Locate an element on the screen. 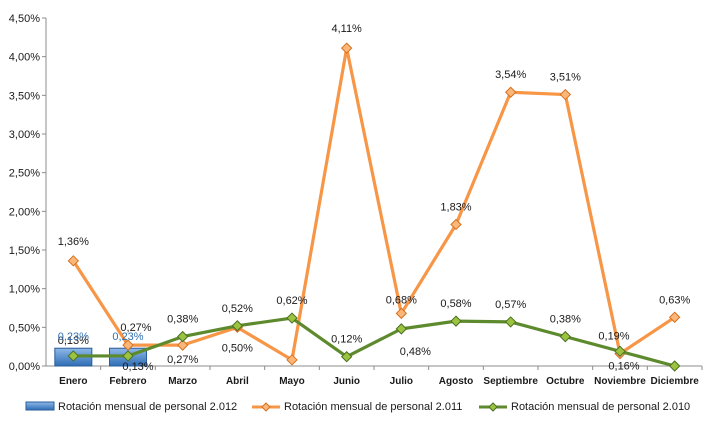 The image size is (714, 426). legend-swatch-2012 is located at coordinates (40, 406).